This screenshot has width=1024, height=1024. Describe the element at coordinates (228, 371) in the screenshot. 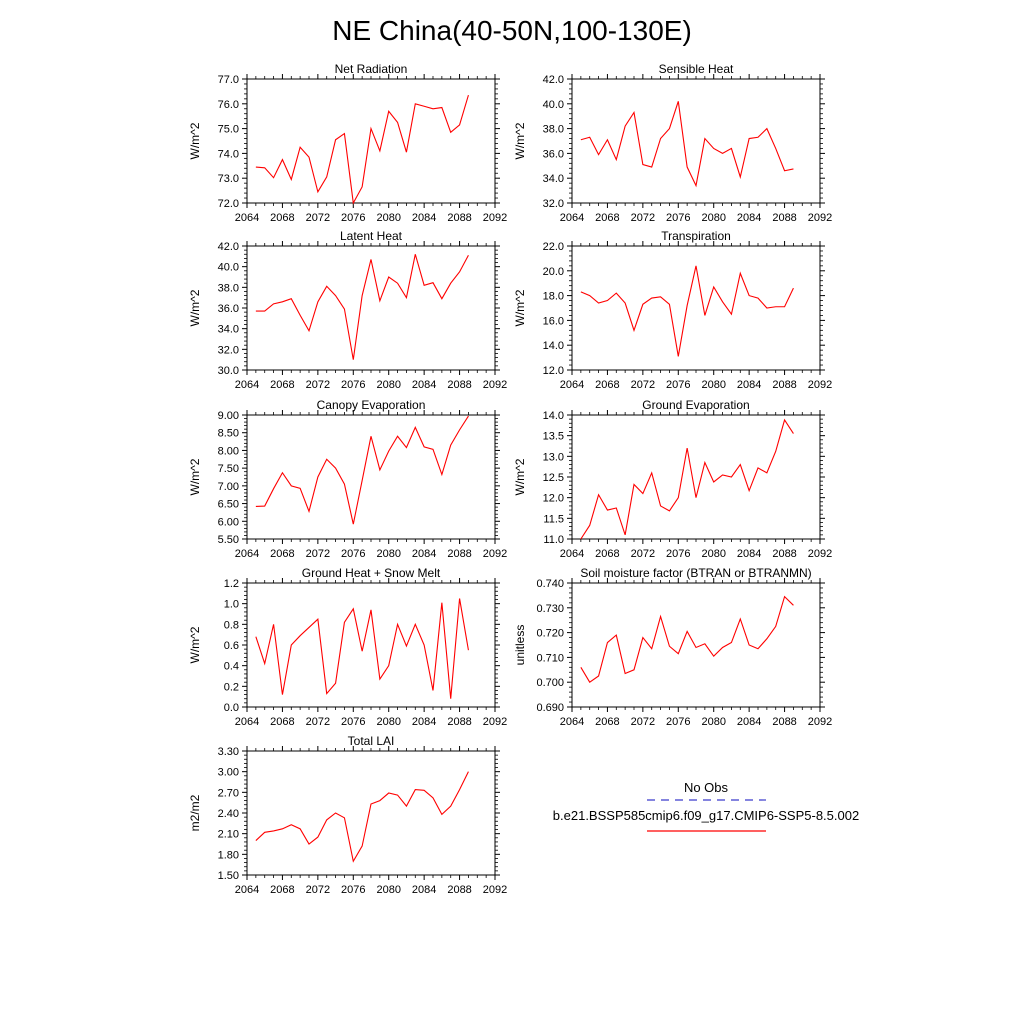

I see `y-tick-label: 30.0` at that location.